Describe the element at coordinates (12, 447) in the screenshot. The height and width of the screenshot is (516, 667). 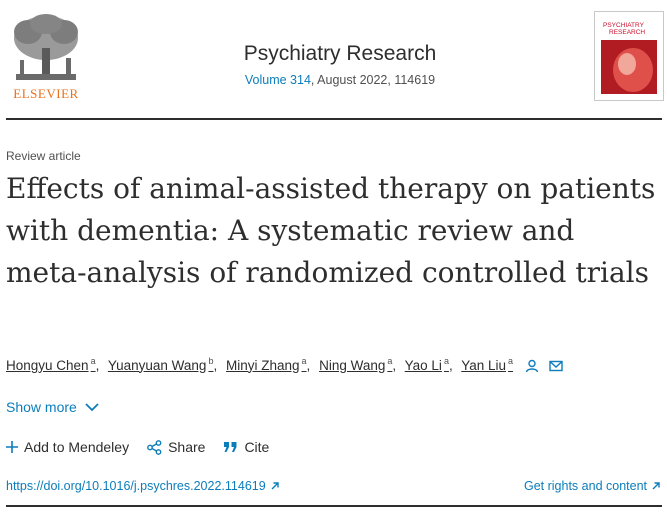
I see `plus-icon` at that location.